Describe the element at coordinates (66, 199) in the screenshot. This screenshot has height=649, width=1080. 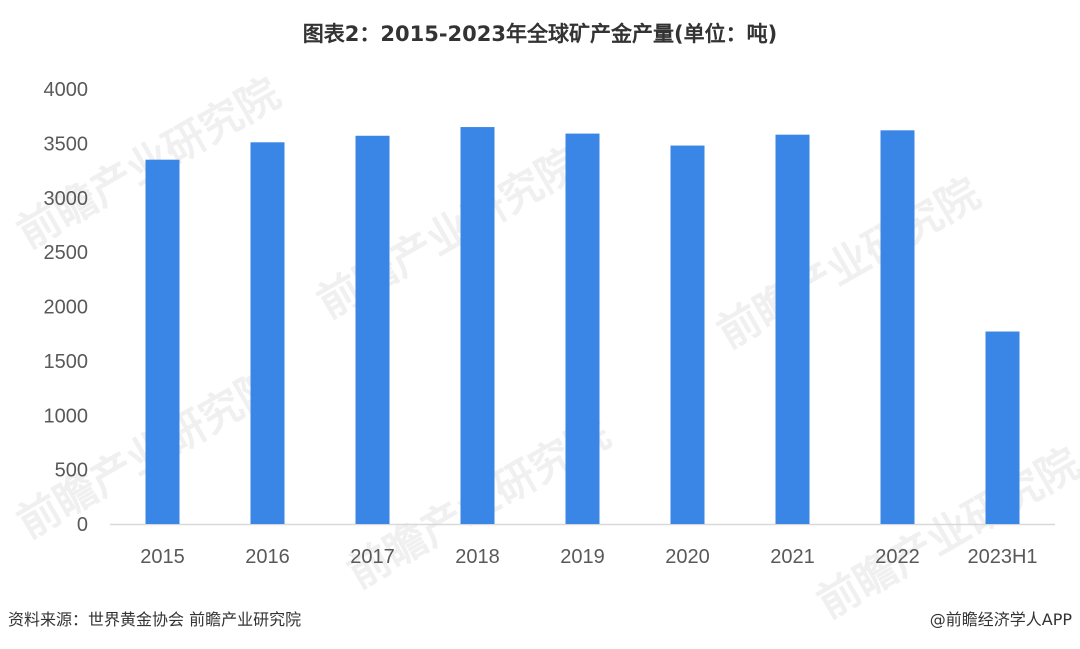
I see `y-tick-label: 3000` at that location.